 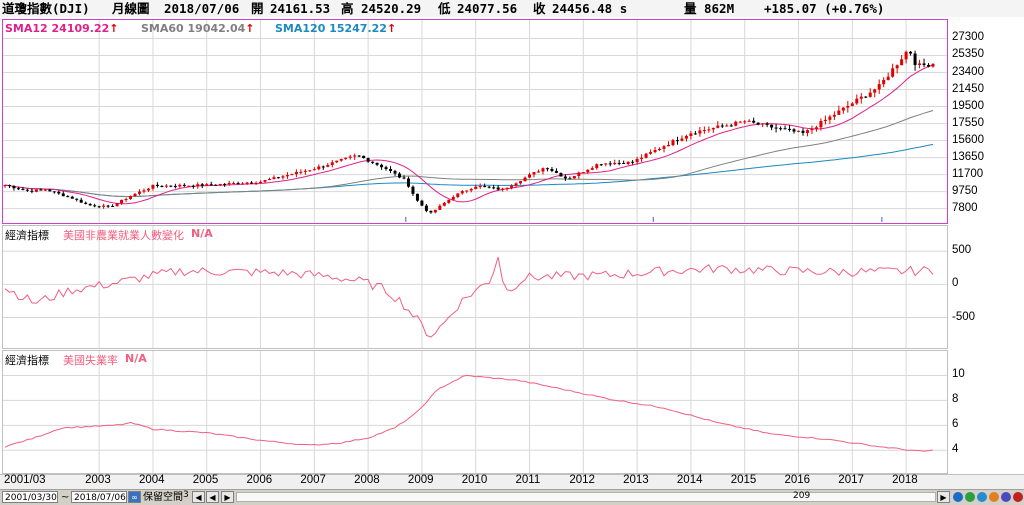 What do you see at coordinates (824, 8) in the screenshot?
I see `change-value: +185.07 (+0.76%)` at bounding box center [824, 8].